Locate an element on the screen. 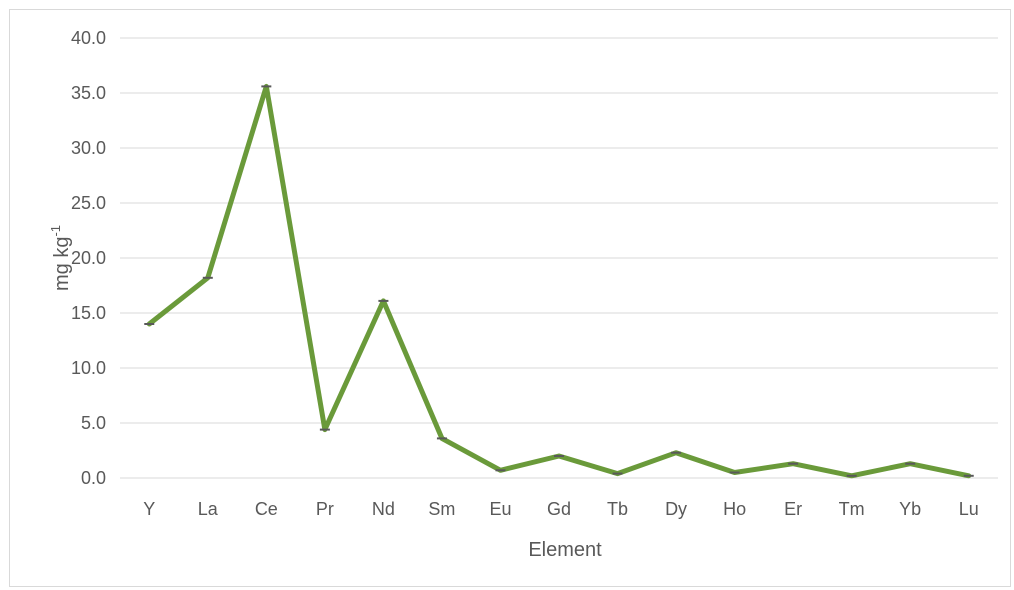 This screenshot has height=590, width=1014. x-tick-label: Yb is located at coordinates (910, 509).